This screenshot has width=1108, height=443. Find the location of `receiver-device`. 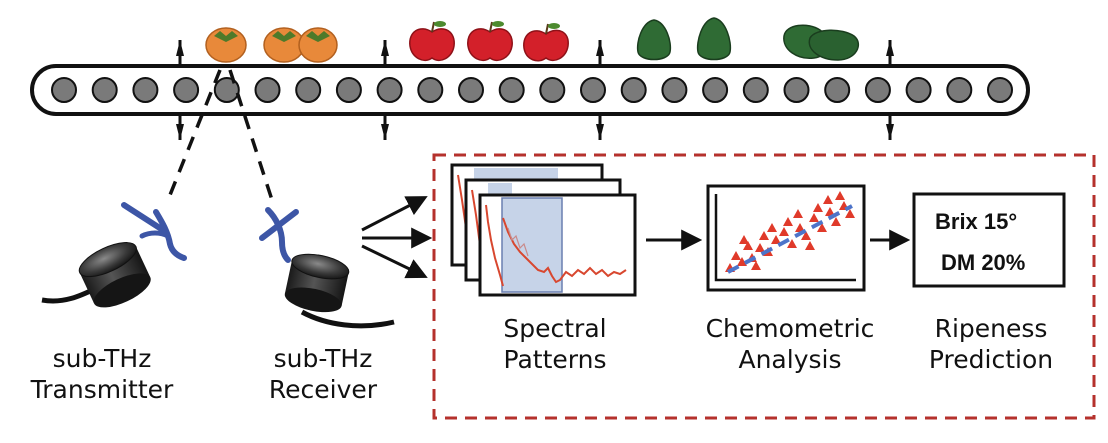

receiver-device is located at coordinates (327, 268).